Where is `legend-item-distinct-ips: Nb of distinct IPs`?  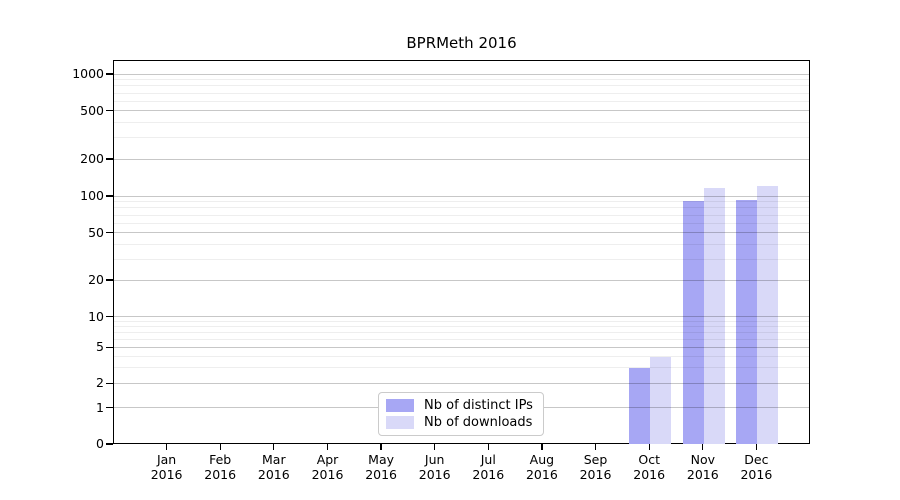 legend-item-distinct-ips: Nb of distinct IPs is located at coordinates (461, 405).